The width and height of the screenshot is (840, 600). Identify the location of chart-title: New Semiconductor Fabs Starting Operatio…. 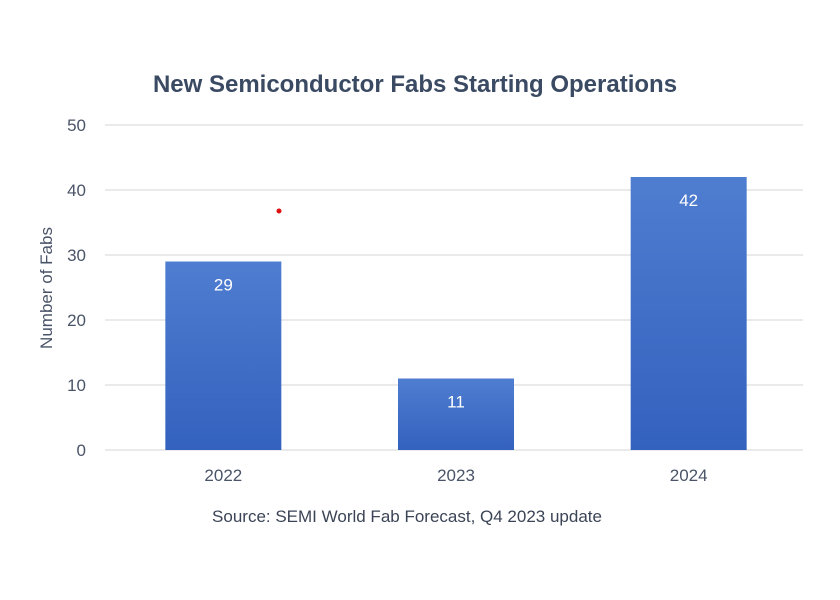
(415, 84).